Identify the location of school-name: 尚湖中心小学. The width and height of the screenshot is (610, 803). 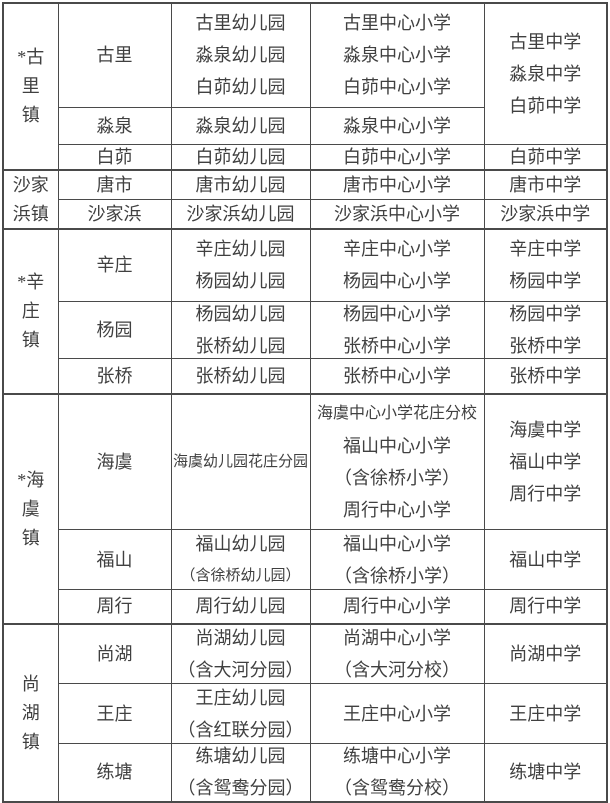
(397, 637).